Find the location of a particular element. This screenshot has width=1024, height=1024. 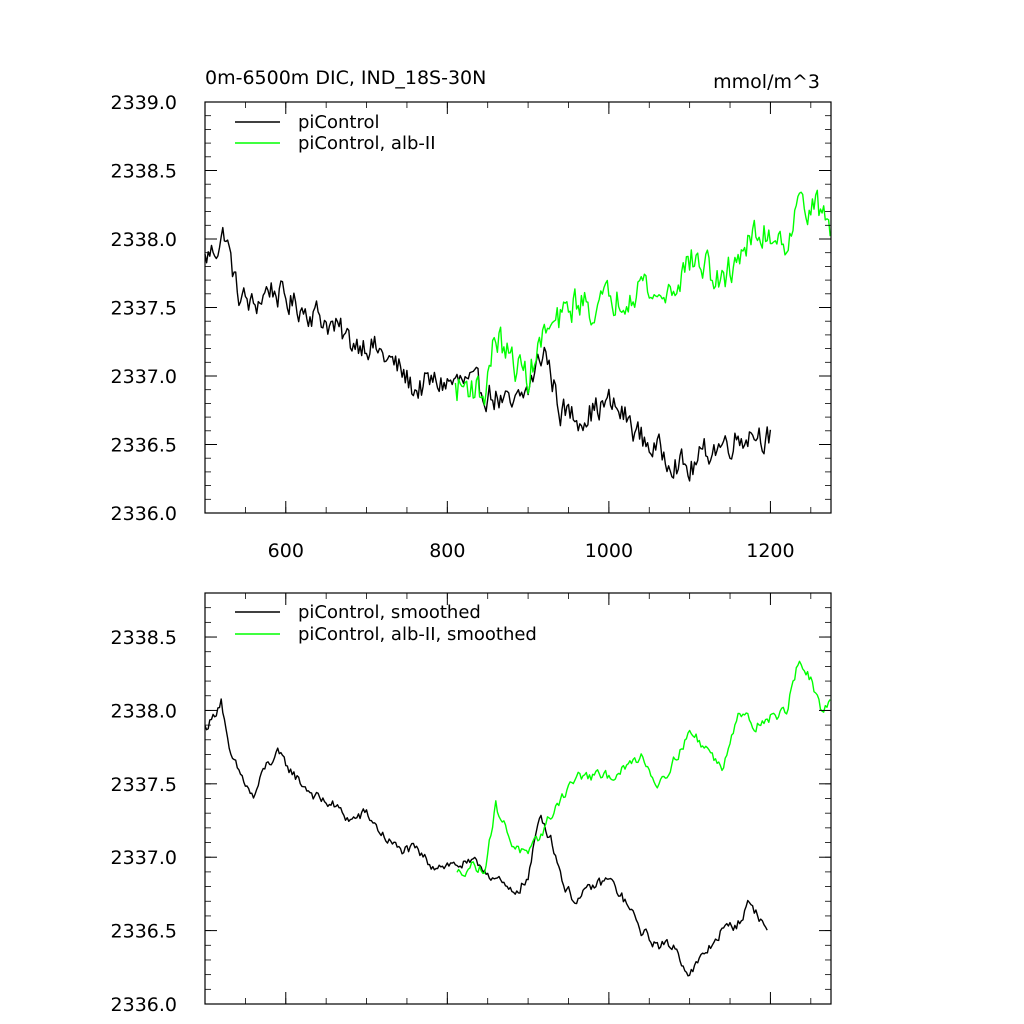

legend-label-picontrol-smoothed: piControl, smoothed is located at coordinates (389, 612).